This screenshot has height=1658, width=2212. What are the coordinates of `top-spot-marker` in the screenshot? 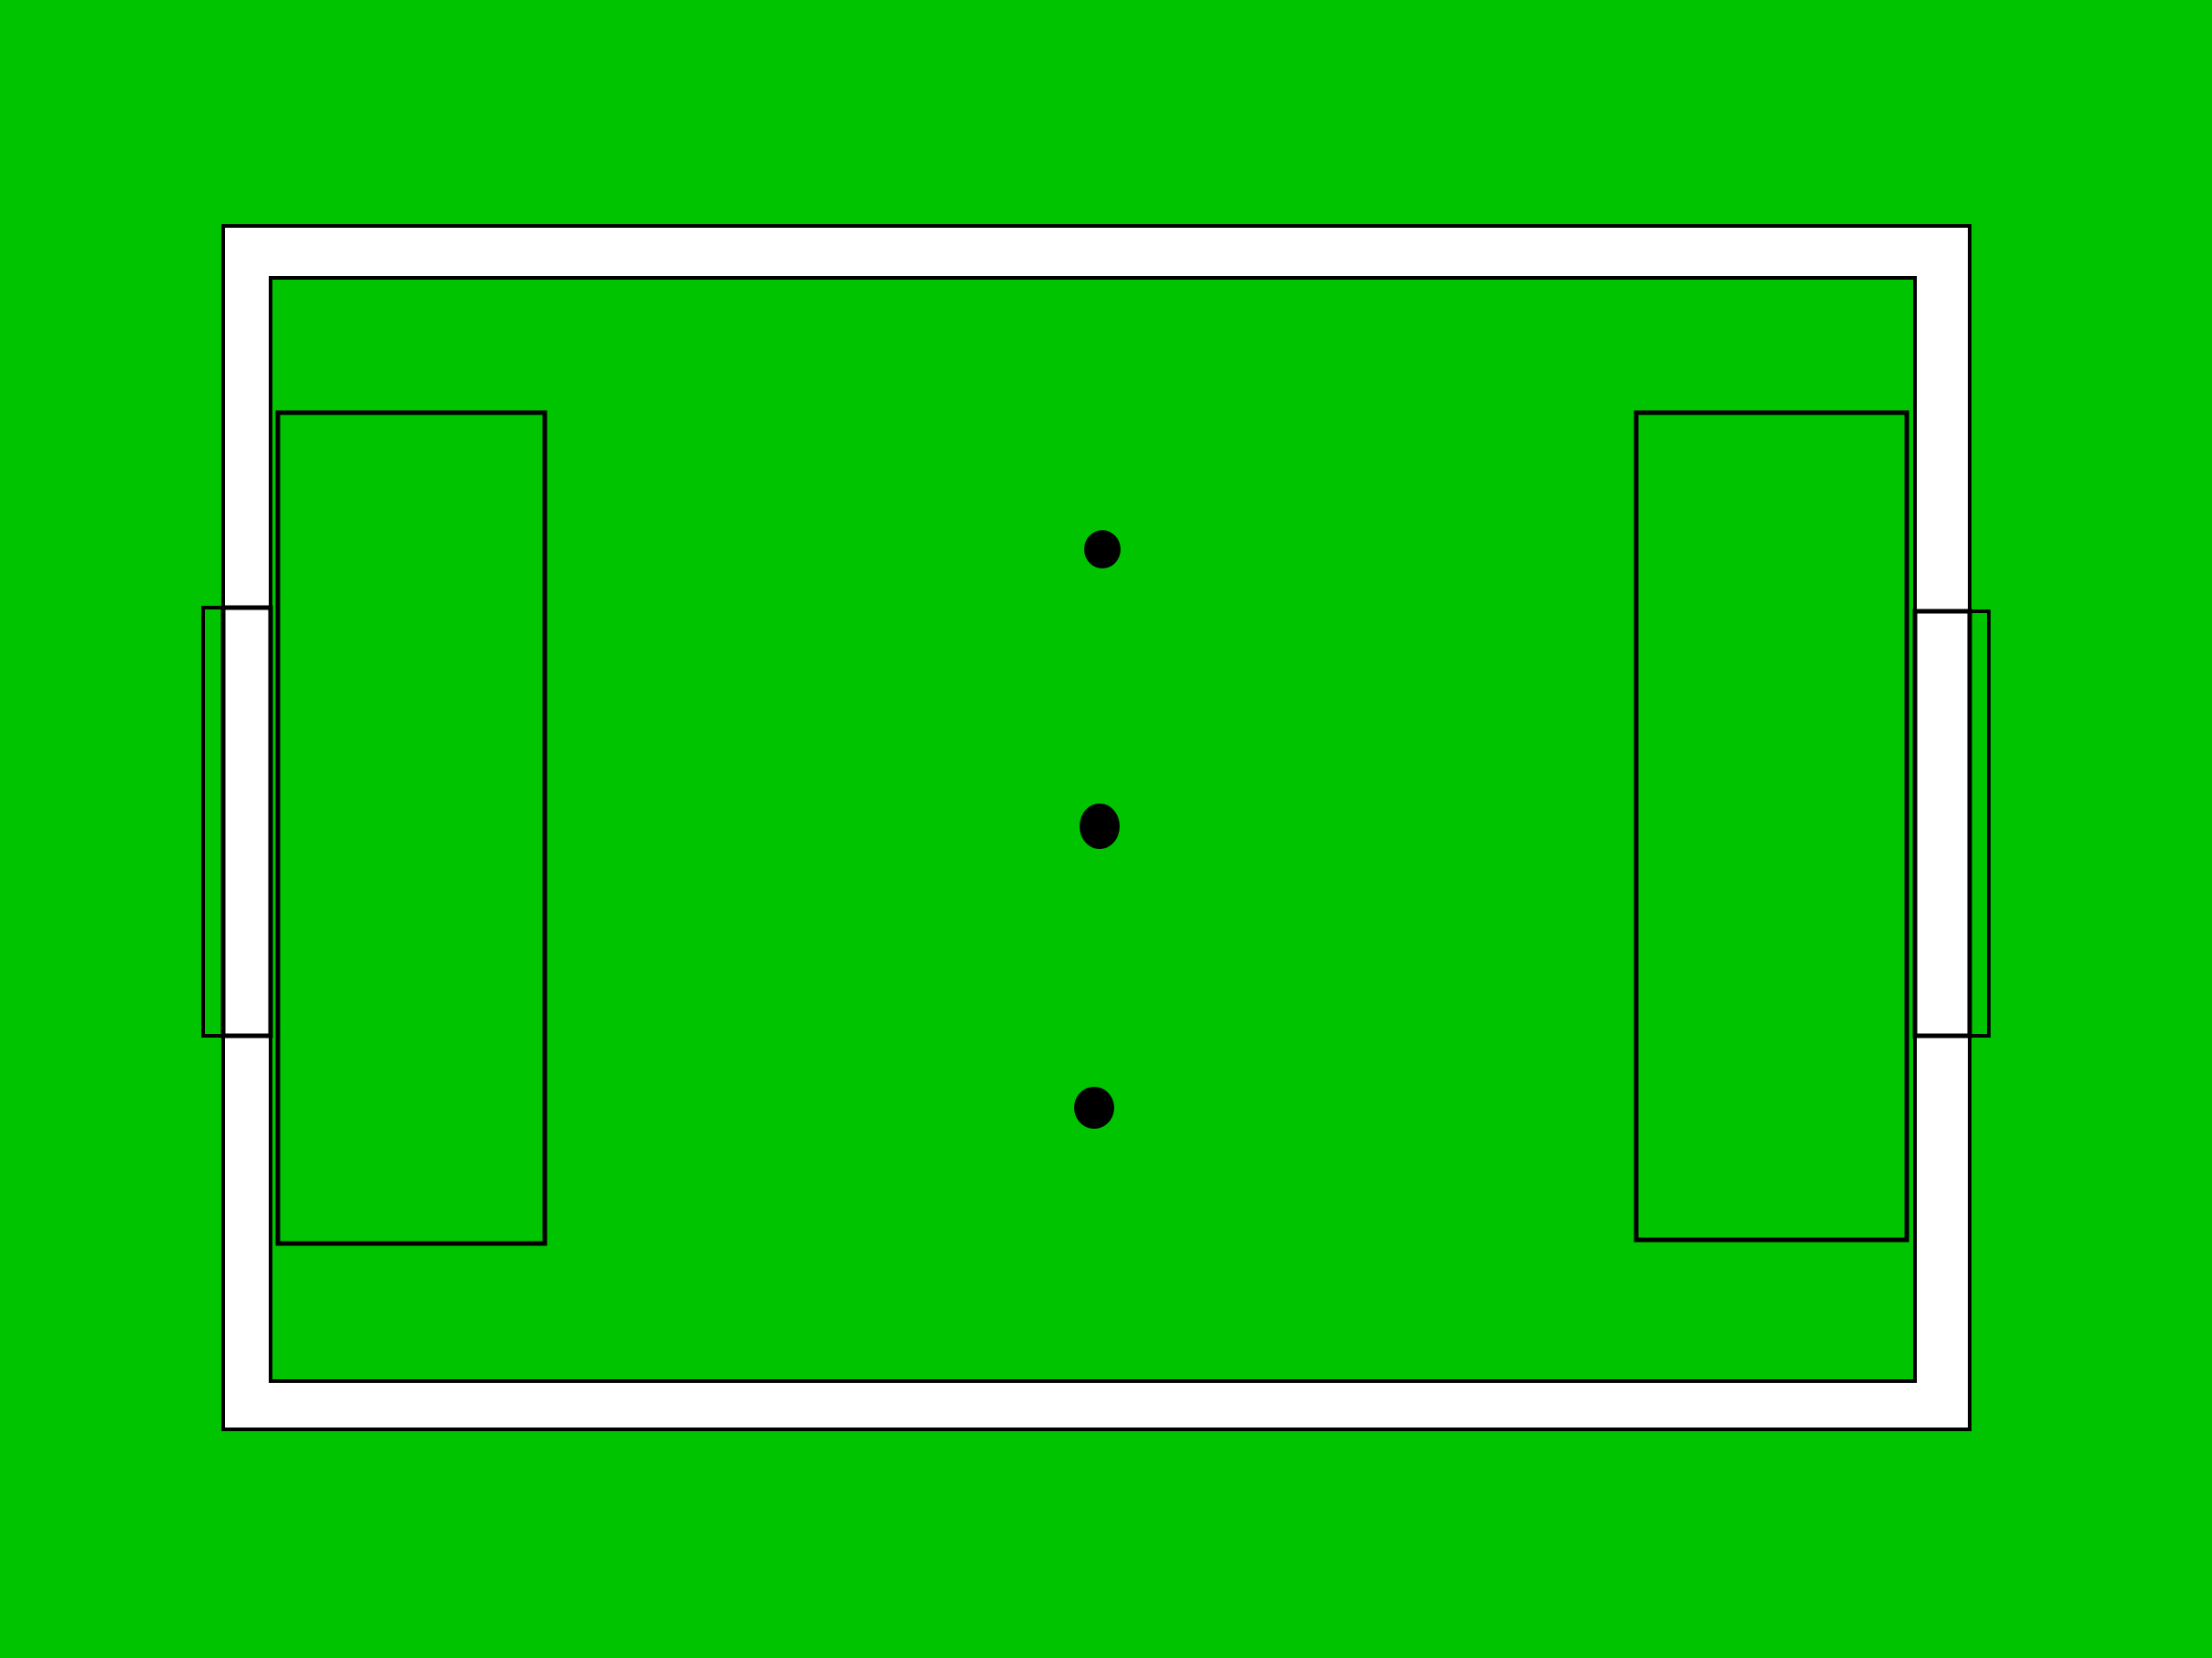 It's located at (1102, 549).